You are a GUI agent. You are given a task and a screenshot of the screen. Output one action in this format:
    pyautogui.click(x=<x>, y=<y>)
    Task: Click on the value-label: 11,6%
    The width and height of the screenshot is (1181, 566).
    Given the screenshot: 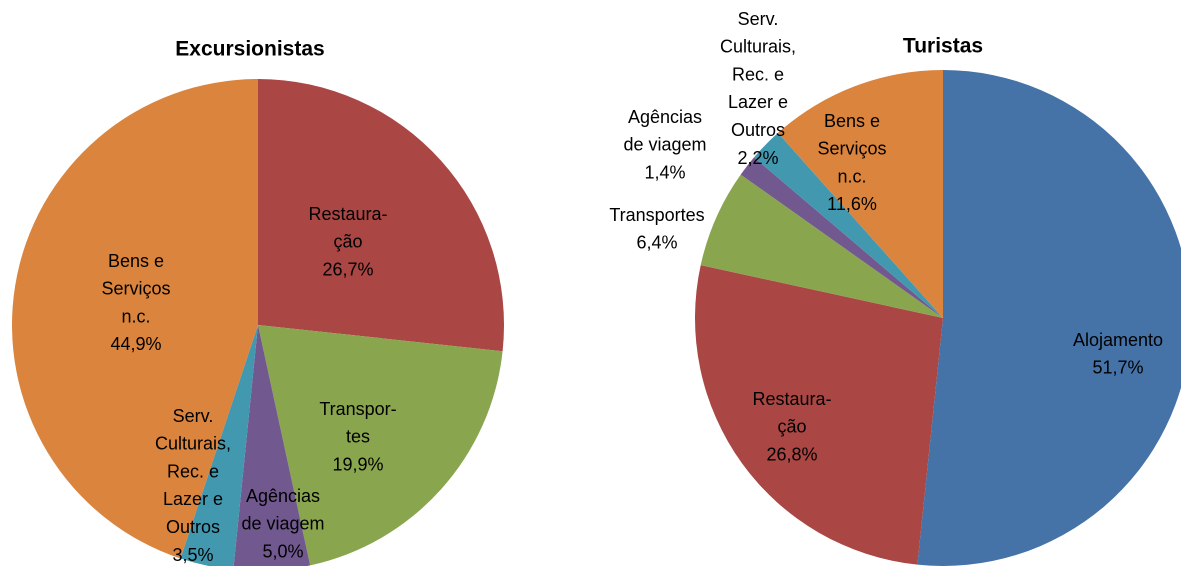 What is the action you would take?
    pyautogui.click(x=852, y=204)
    